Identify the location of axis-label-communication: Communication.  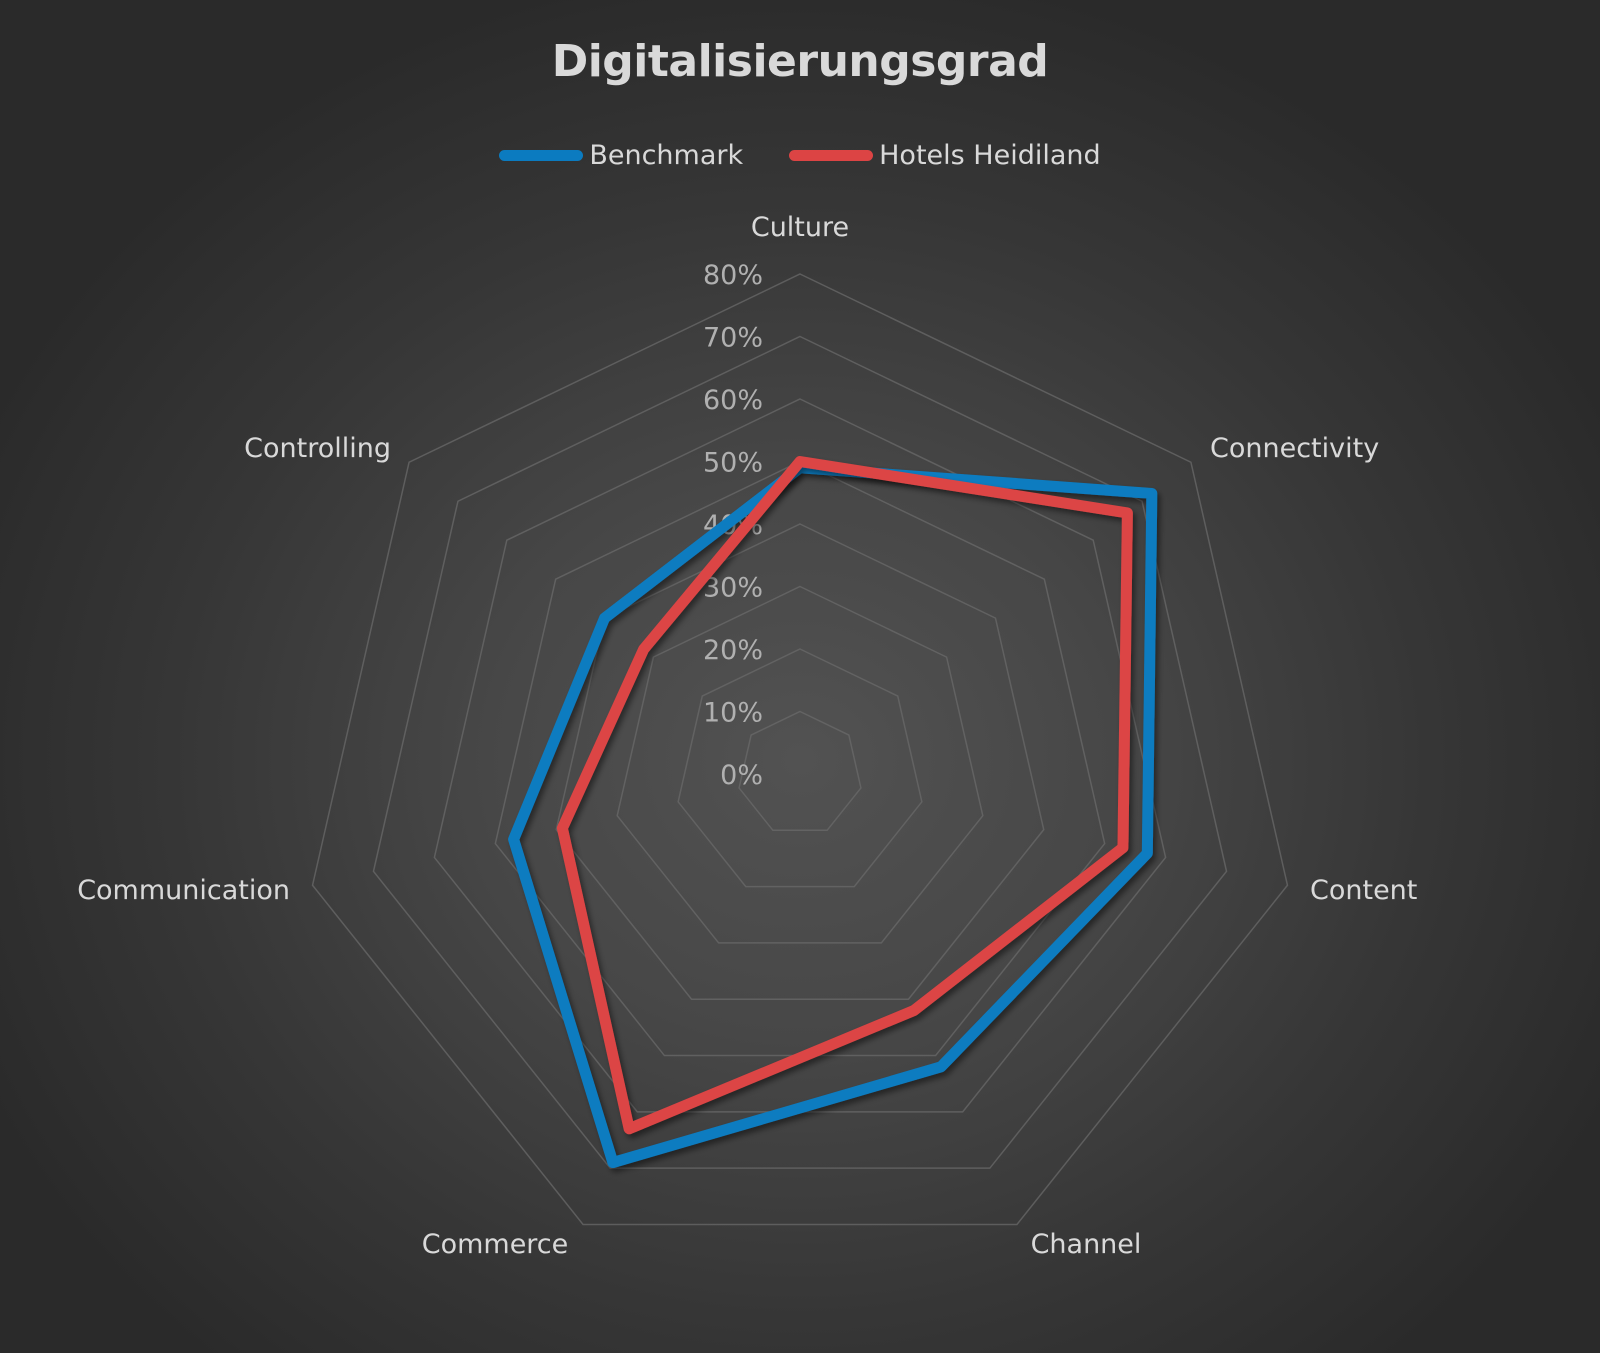
(183, 890).